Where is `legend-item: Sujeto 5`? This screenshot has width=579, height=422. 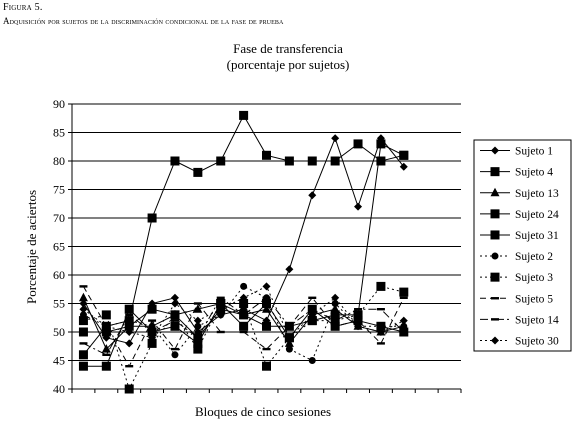 legend-item: Sujeto 5 is located at coordinates (516, 299).